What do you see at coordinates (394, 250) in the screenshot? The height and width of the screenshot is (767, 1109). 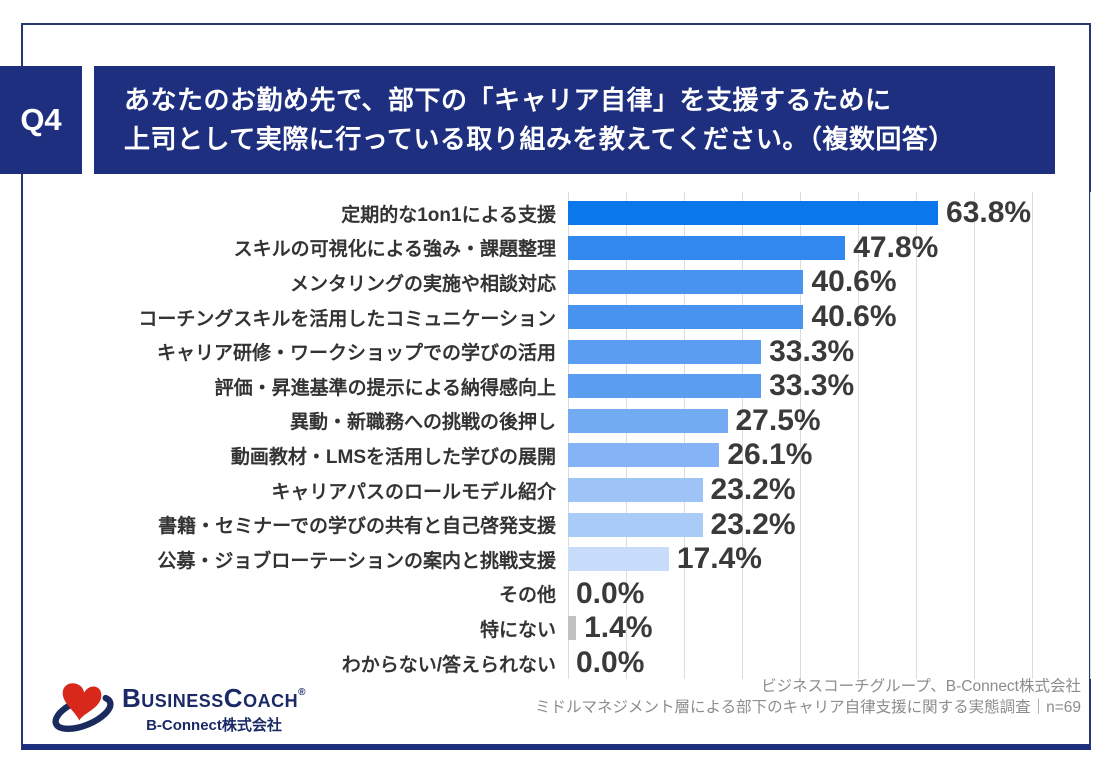 I see `category-label: スキルの可視化による強み・課題整理` at bounding box center [394, 250].